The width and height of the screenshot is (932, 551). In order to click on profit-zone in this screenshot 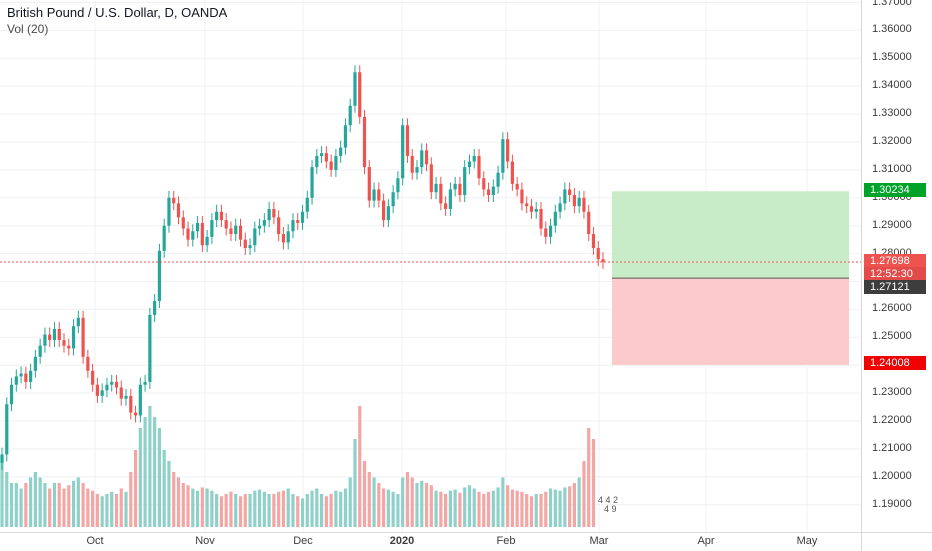, I will do `click(730, 235)`.